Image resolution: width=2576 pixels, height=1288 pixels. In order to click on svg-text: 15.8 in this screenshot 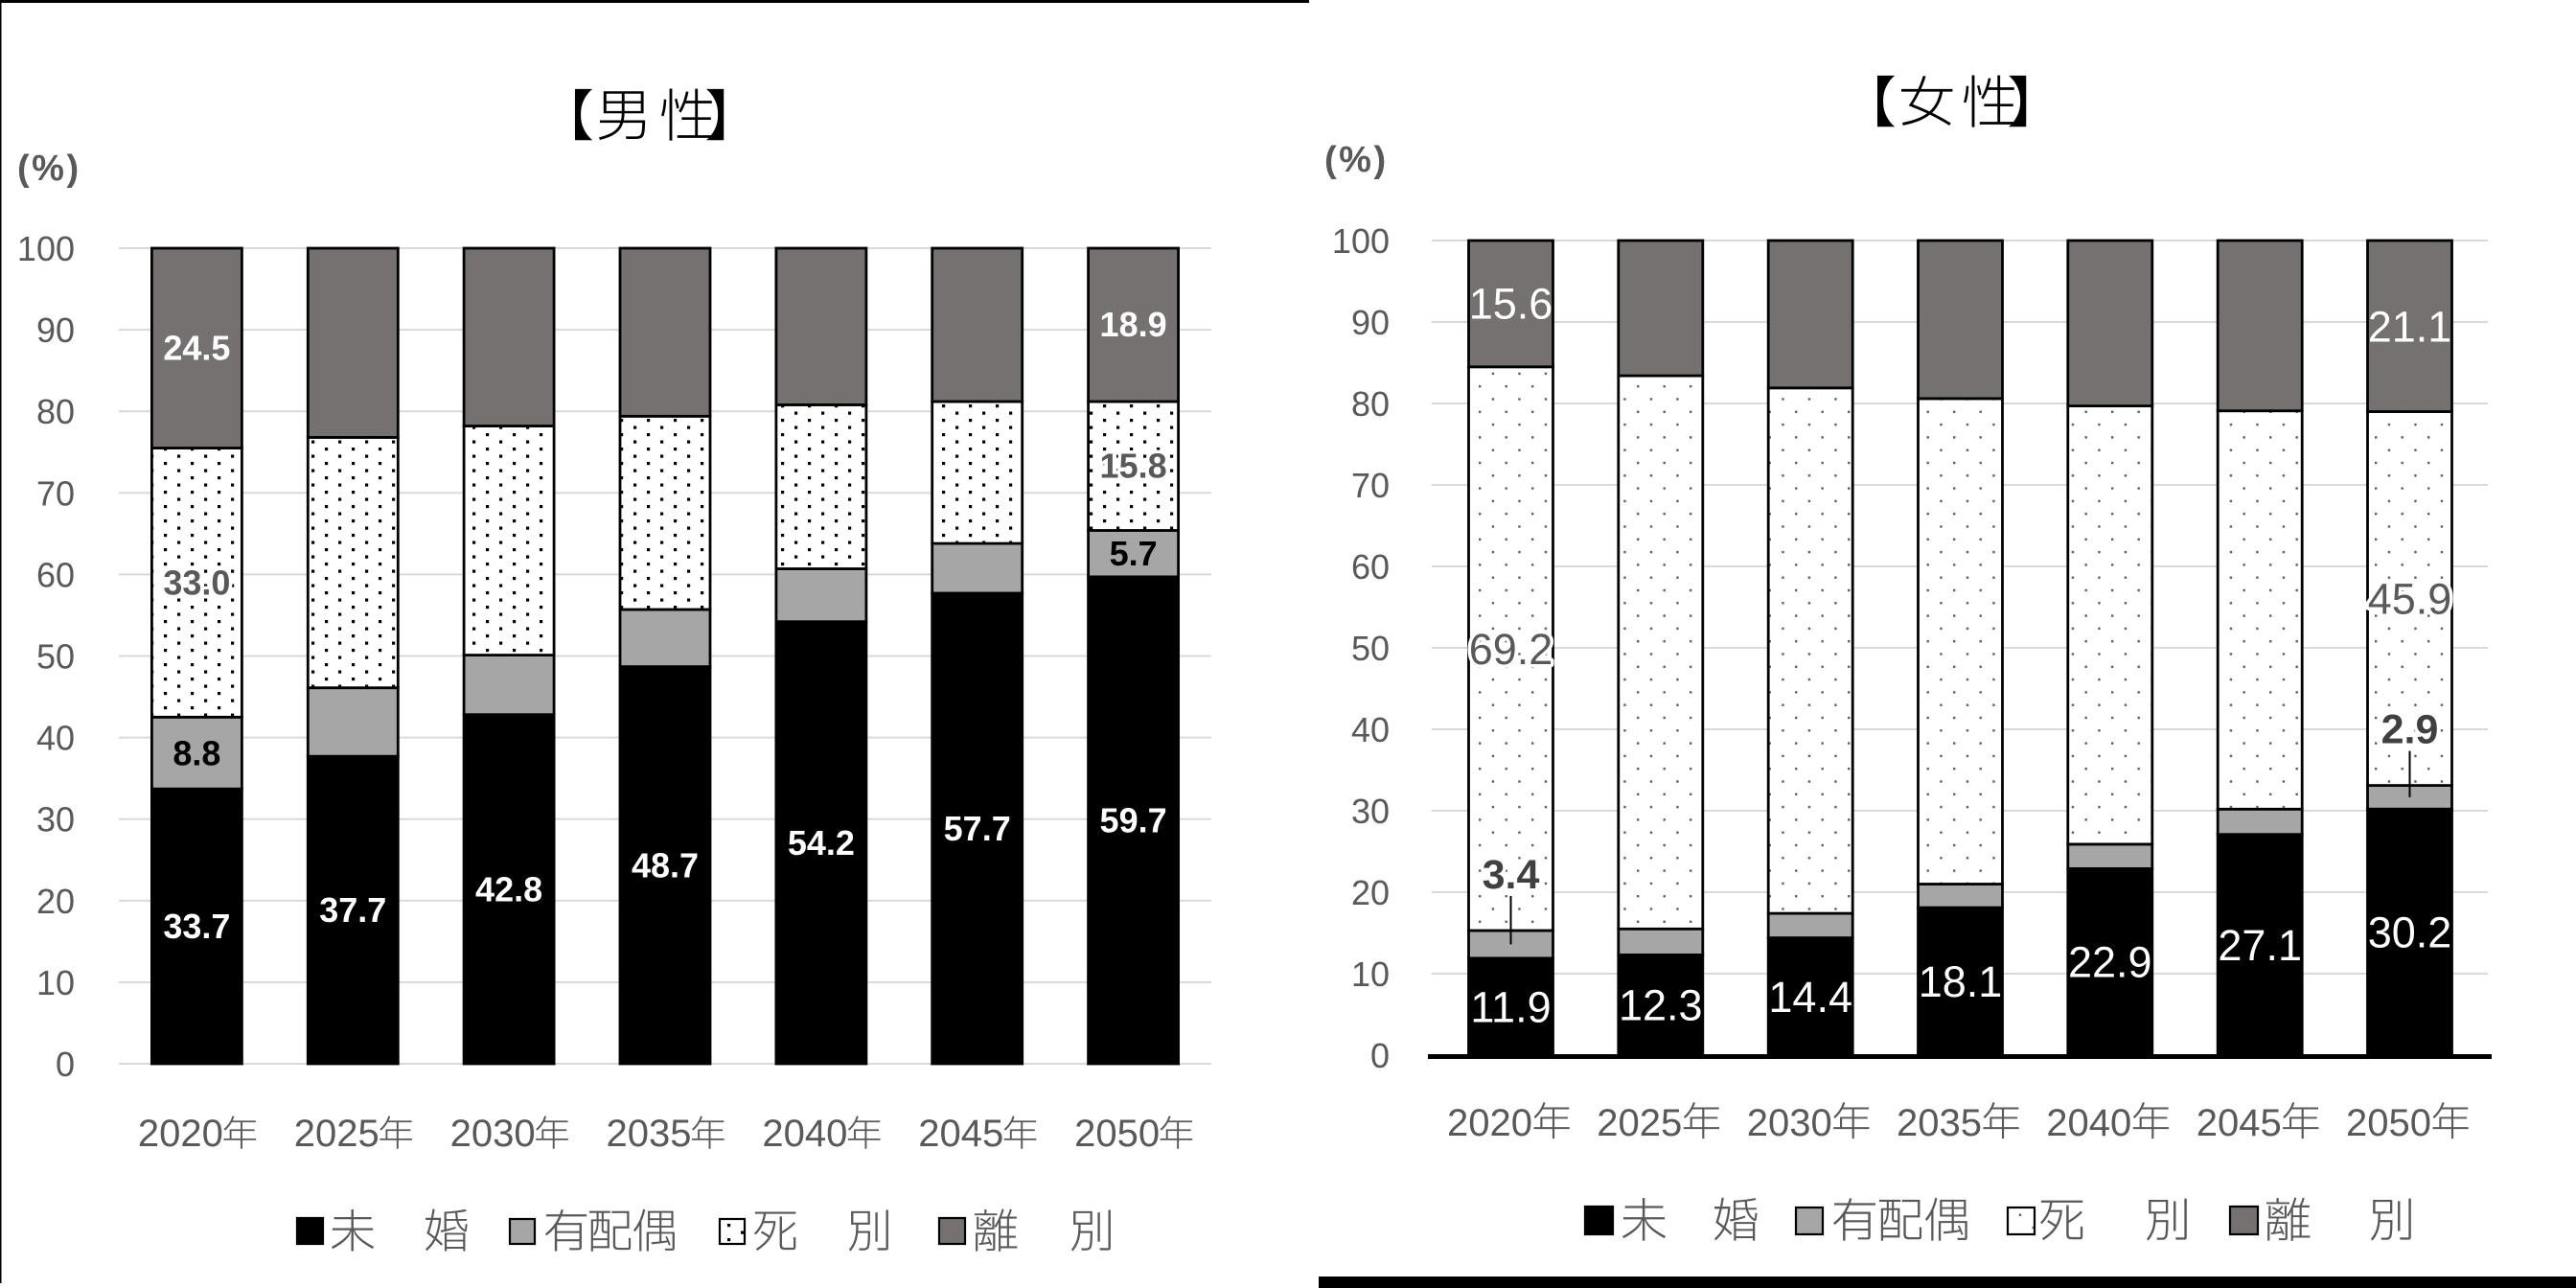, I will do `click(1133, 467)`.